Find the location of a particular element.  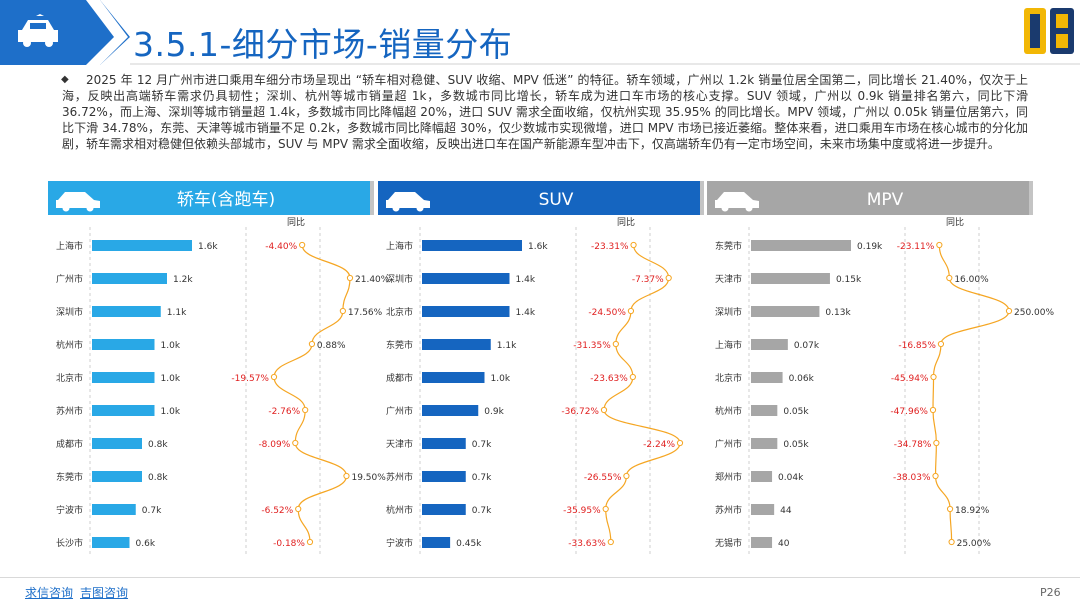

bar-value-label: 40 is located at coordinates (784, 544).